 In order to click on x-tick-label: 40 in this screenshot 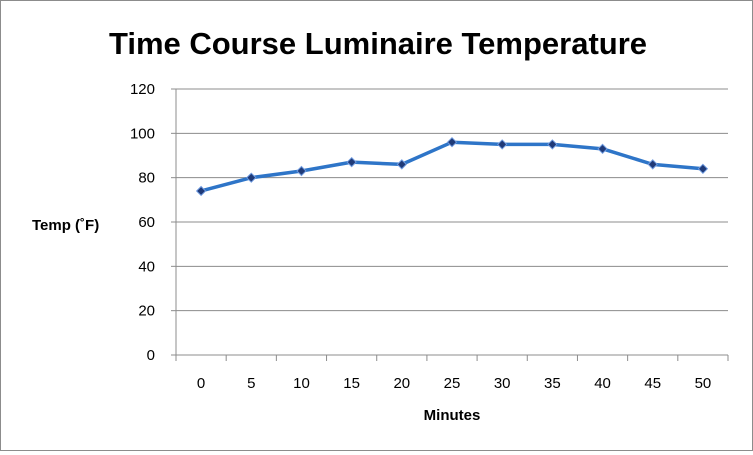, I will do `click(602, 383)`.